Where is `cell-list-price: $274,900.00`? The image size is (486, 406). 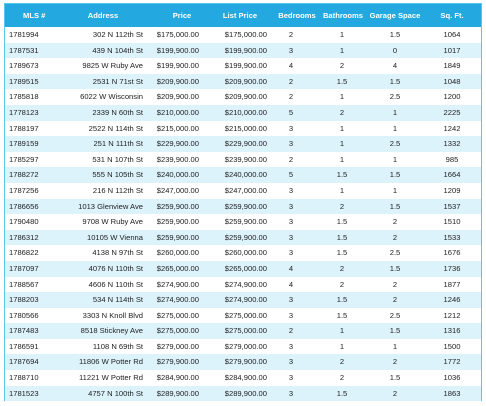 cell-list-price: $274,900.00 is located at coordinates (245, 284).